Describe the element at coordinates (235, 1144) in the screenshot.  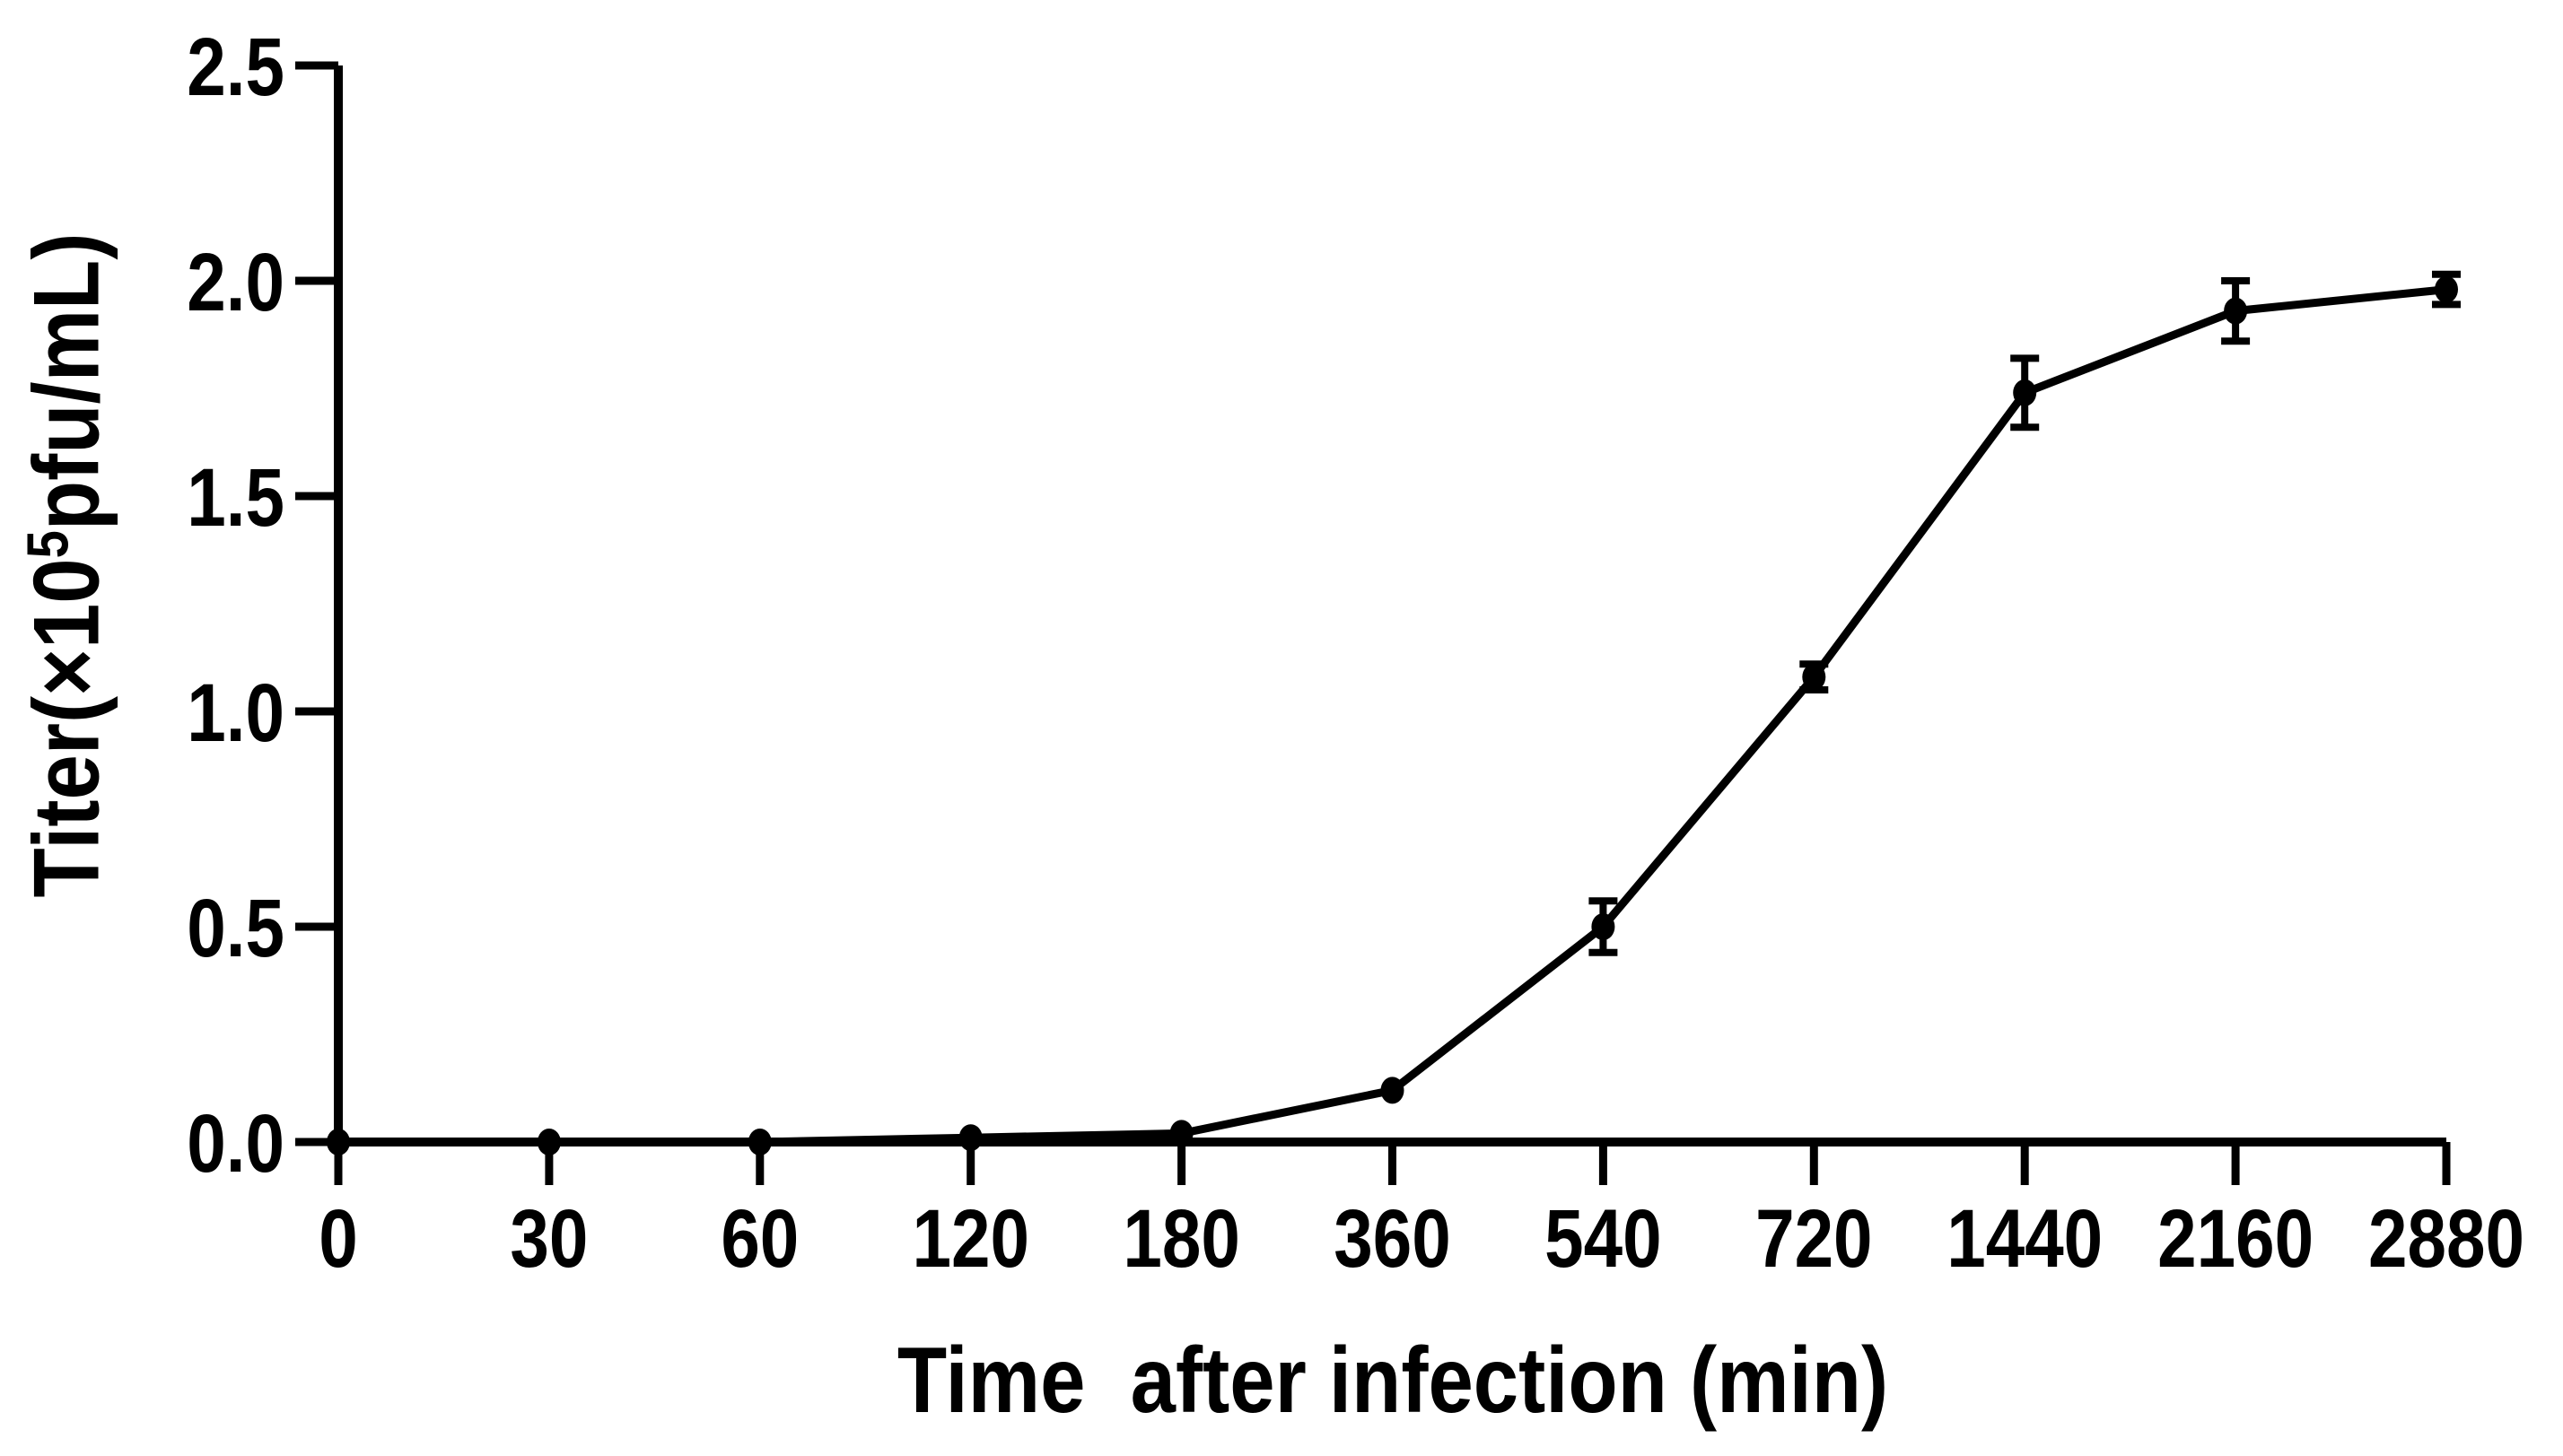
I see `y-tick-label: 0.0` at that location.